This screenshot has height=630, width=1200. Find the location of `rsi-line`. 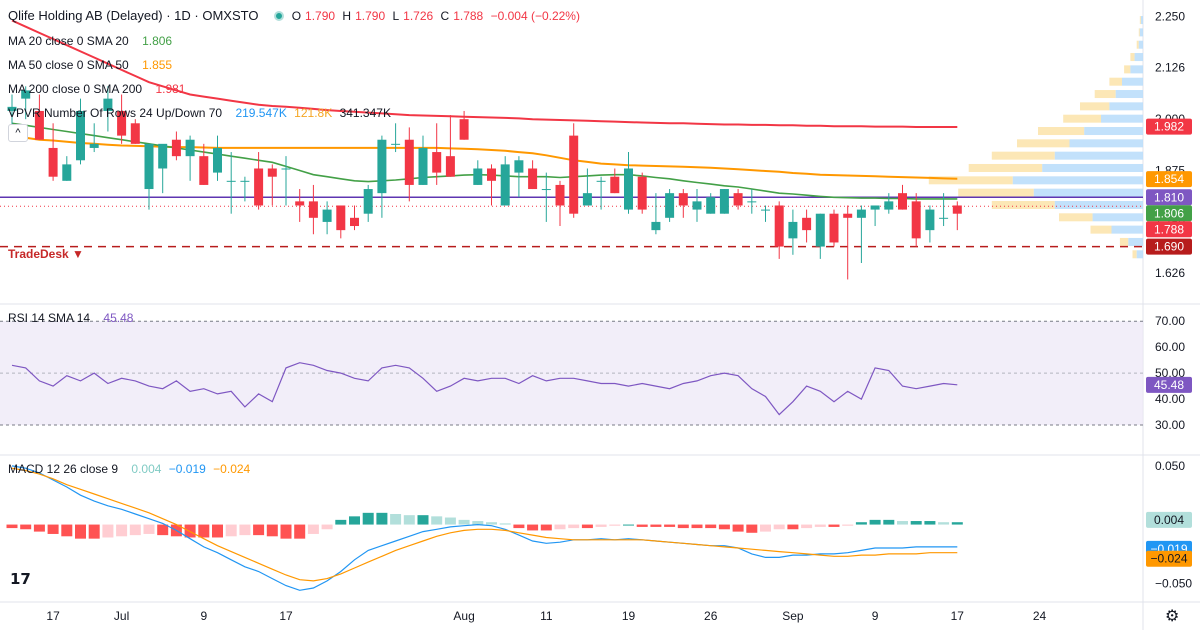

rsi-line is located at coordinates (484, 389).